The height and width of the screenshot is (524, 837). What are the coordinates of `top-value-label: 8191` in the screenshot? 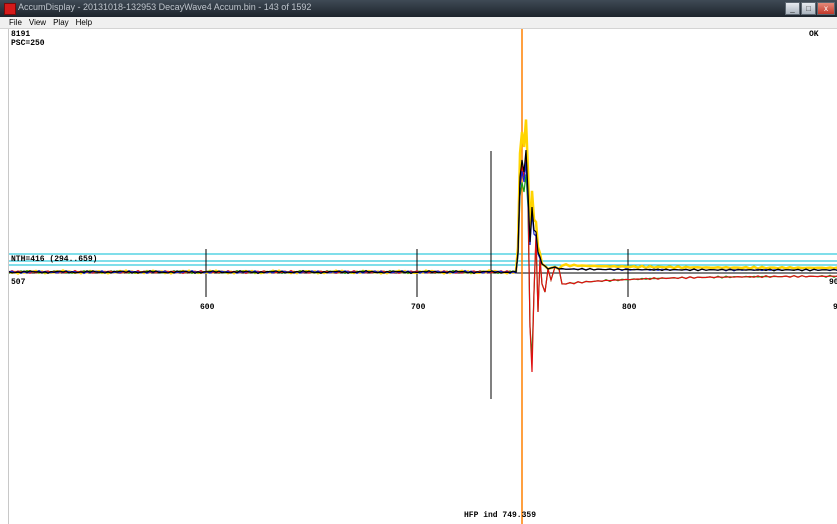 It's located at (21, 34).